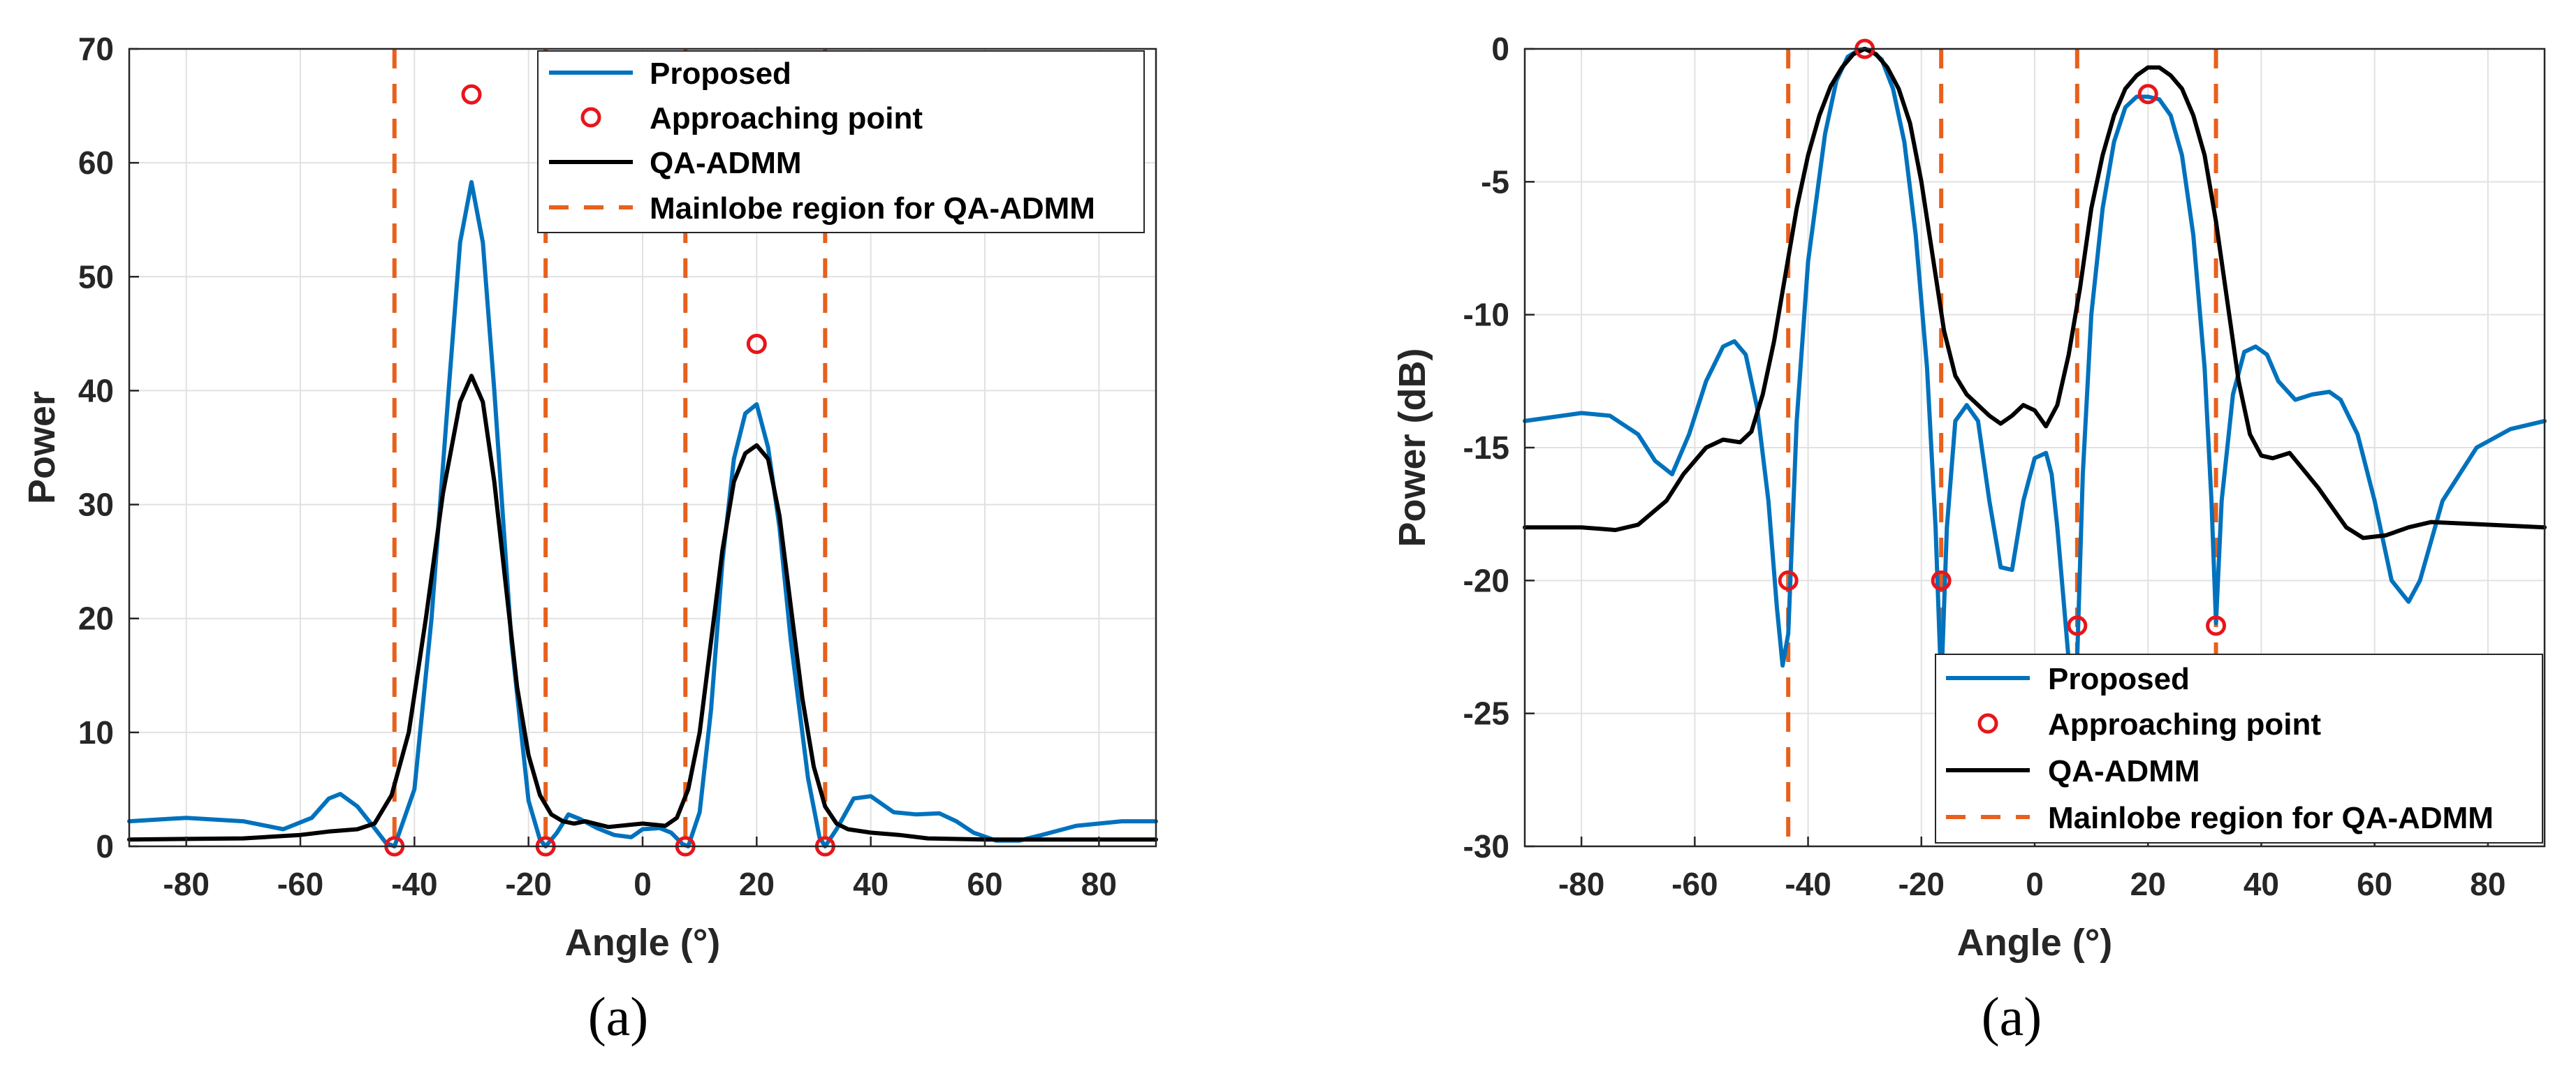  Describe the element at coordinates (1486, 580) in the screenshot. I see `y-tick-label: -20` at that location.